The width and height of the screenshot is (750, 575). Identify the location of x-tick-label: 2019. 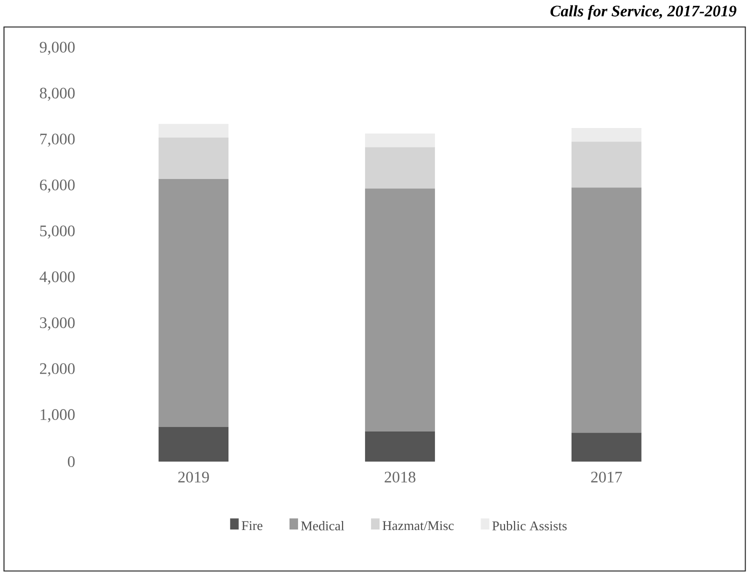
(193, 477).